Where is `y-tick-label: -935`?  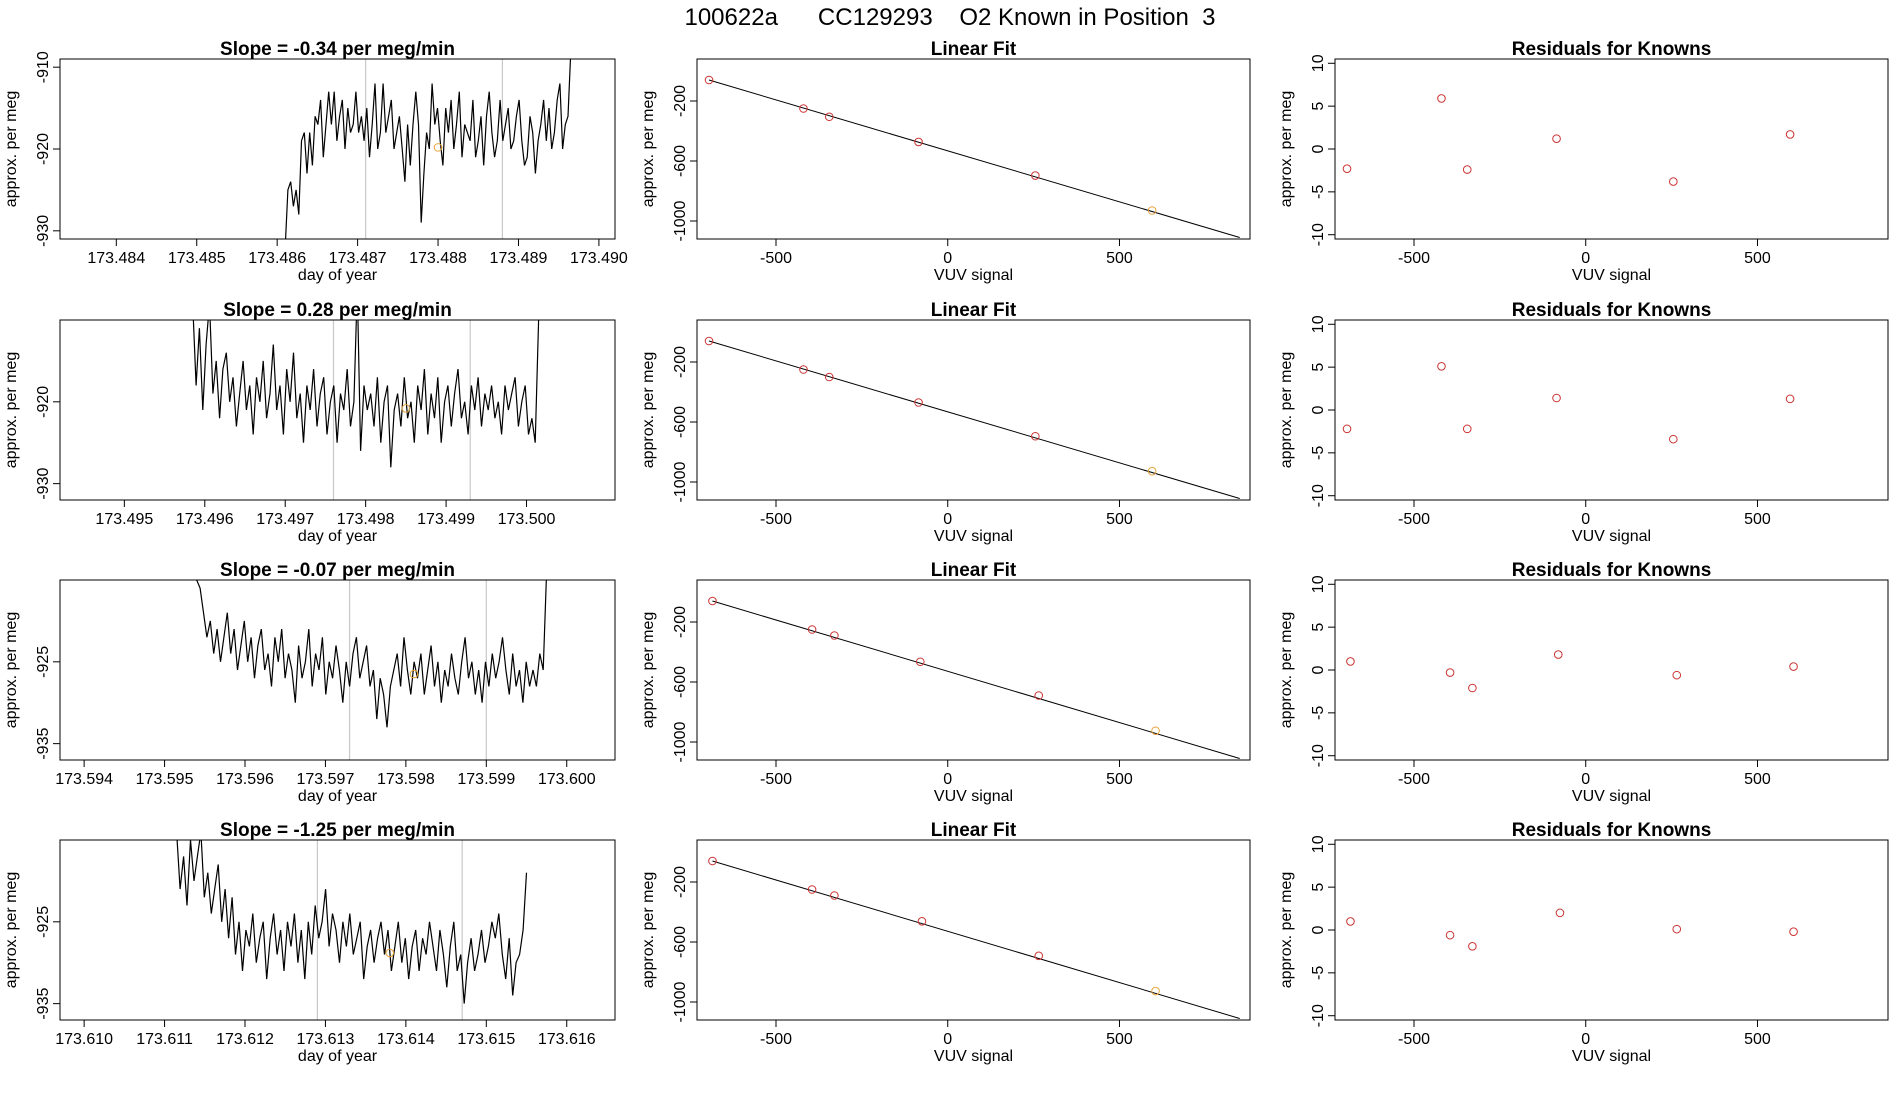 y-tick-label: -935 is located at coordinates (43, 1004).